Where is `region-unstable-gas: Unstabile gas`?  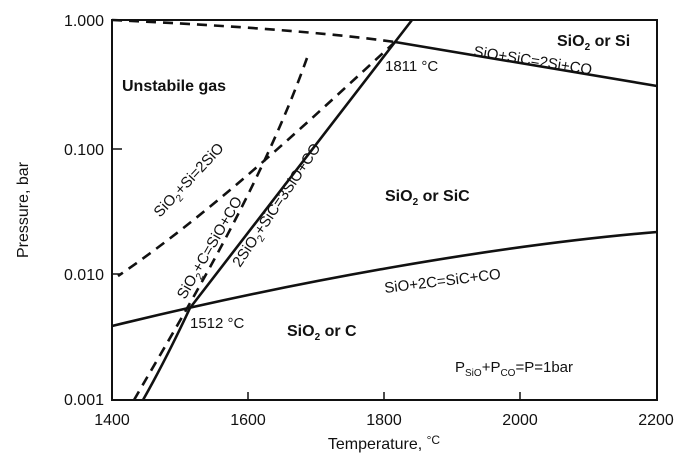 region-unstable-gas: Unstabile gas is located at coordinates (174, 86).